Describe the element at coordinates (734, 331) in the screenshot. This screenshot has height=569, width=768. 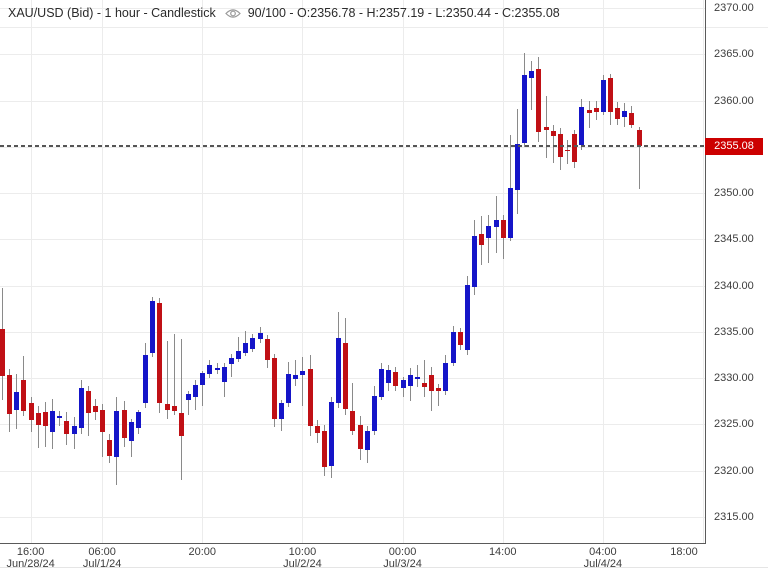
I see `price-axis-label: 2335.00` at that location.